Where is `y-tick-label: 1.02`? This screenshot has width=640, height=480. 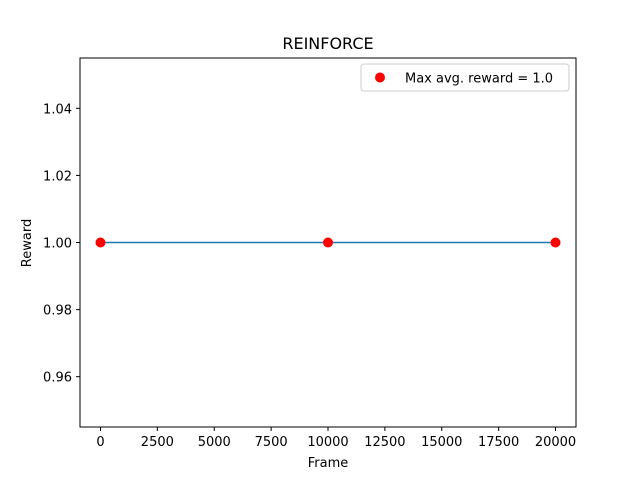
y-tick-label: 1.02 is located at coordinates (57, 176).